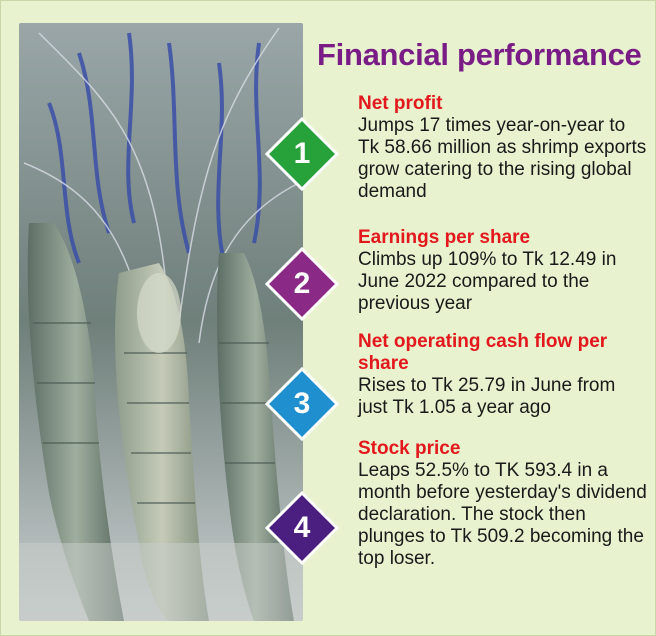 The width and height of the screenshot is (656, 636). I want to click on infographic-title: Financial performance, so click(479, 54).